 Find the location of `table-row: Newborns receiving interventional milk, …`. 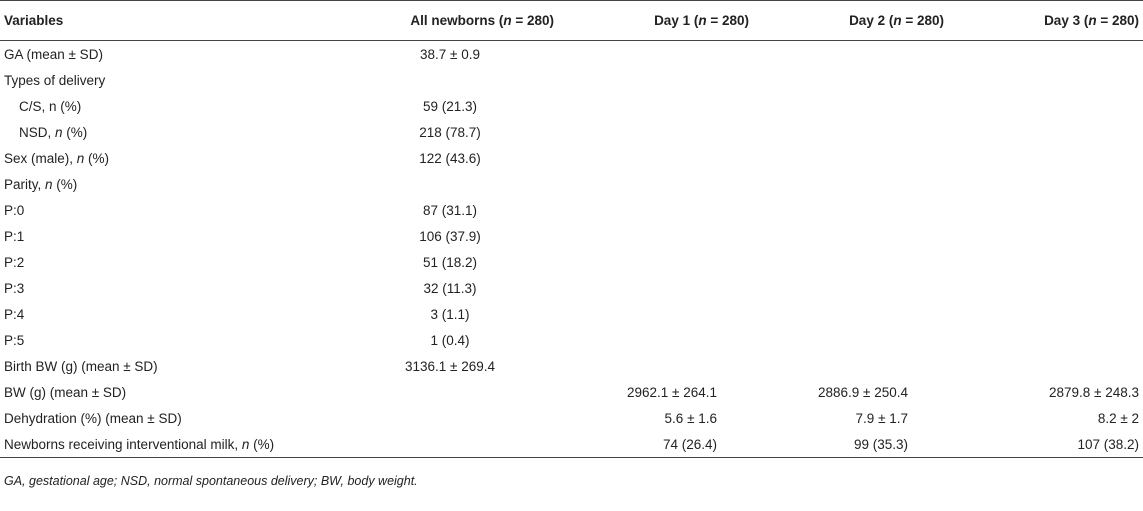

table-row: Newborns receiving interventional milk, … is located at coordinates (571, 444).